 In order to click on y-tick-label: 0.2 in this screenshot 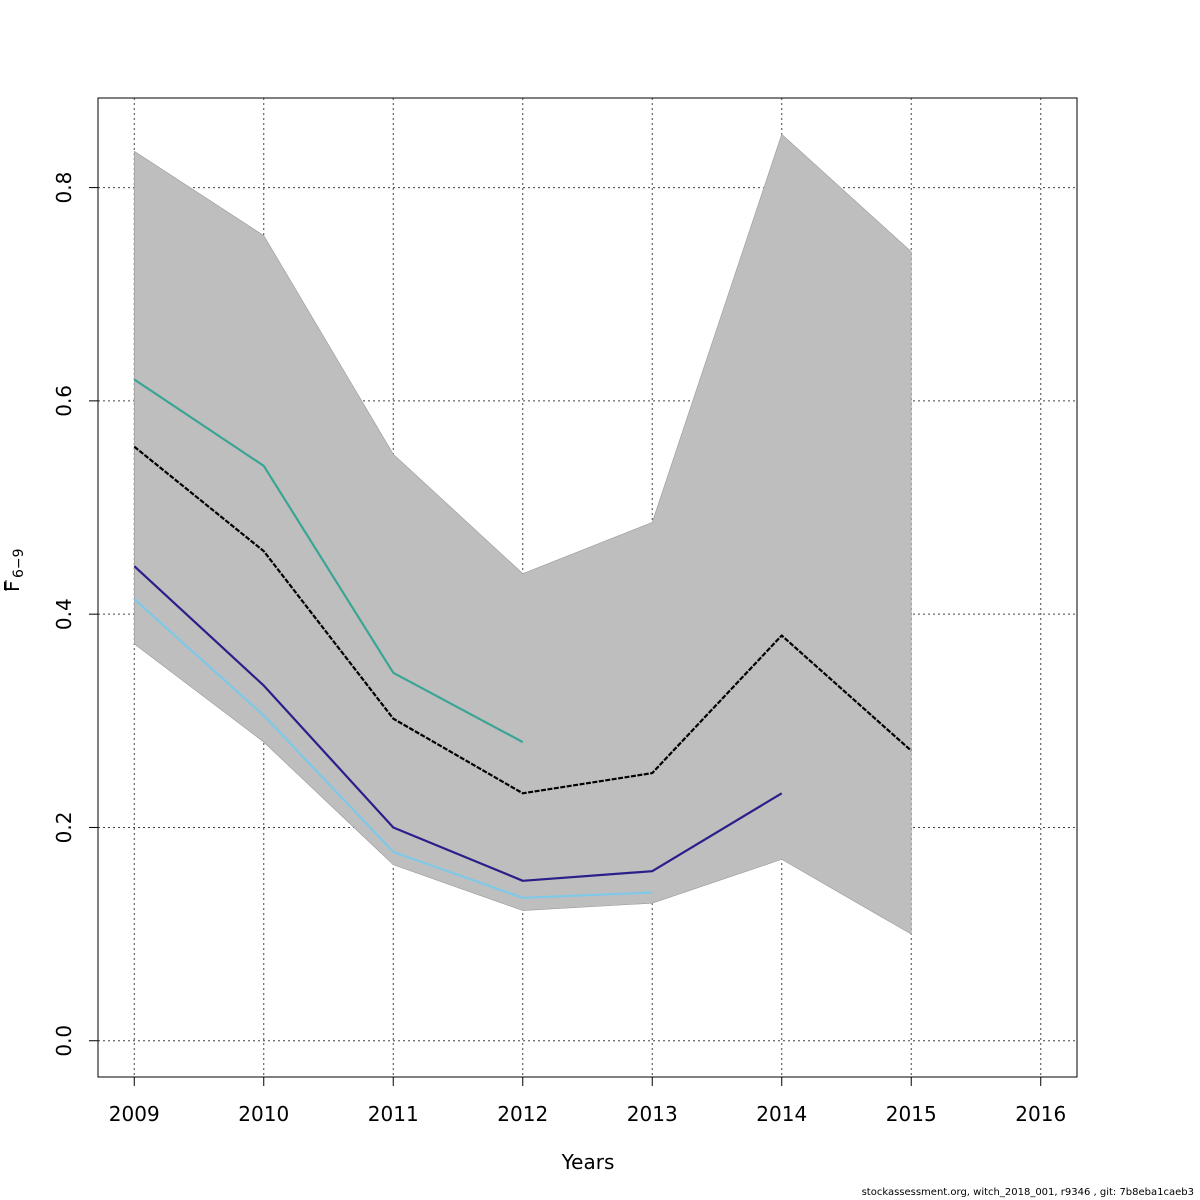, I will do `click(64, 828)`.